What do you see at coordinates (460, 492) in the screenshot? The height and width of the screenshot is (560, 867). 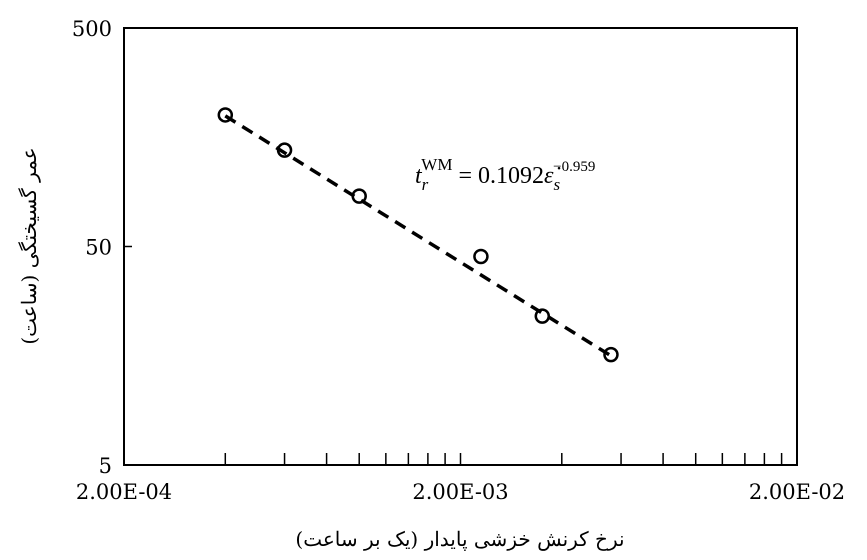 I see `x-tick-label: 2.00E-03` at bounding box center [460, 492].